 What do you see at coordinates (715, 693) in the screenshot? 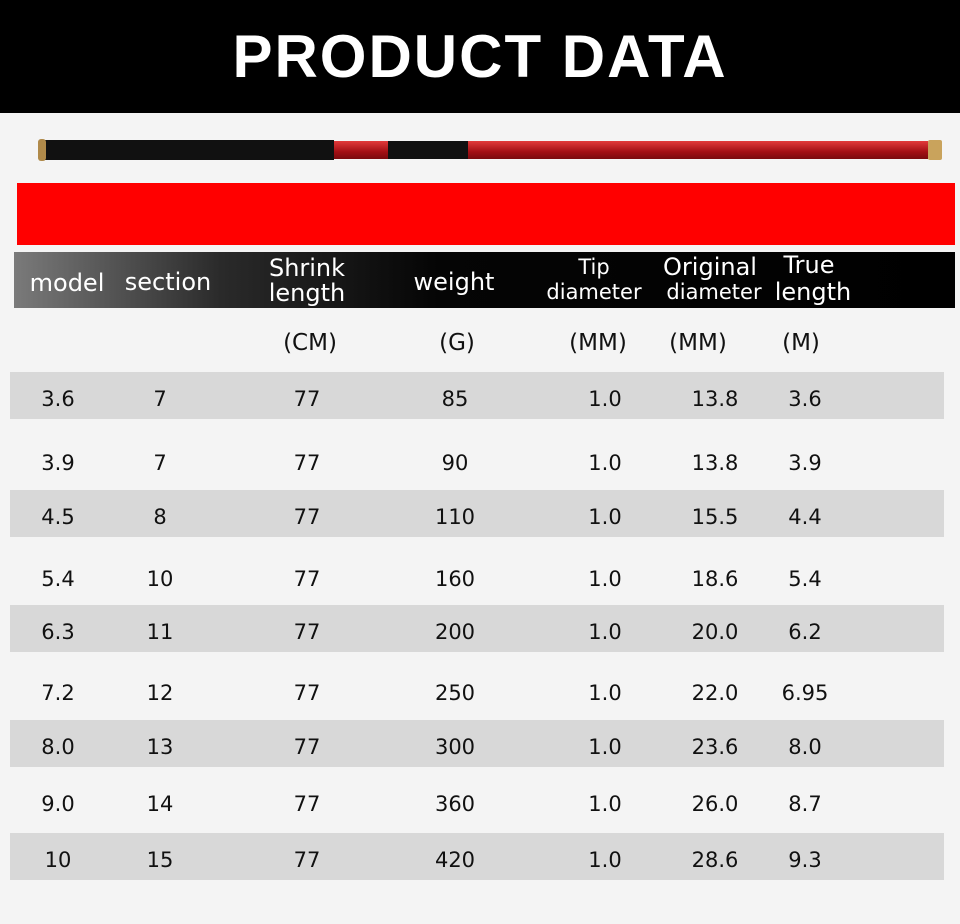
I see `cell-original-diameter: 22.0` at bounding box center [715, 693].